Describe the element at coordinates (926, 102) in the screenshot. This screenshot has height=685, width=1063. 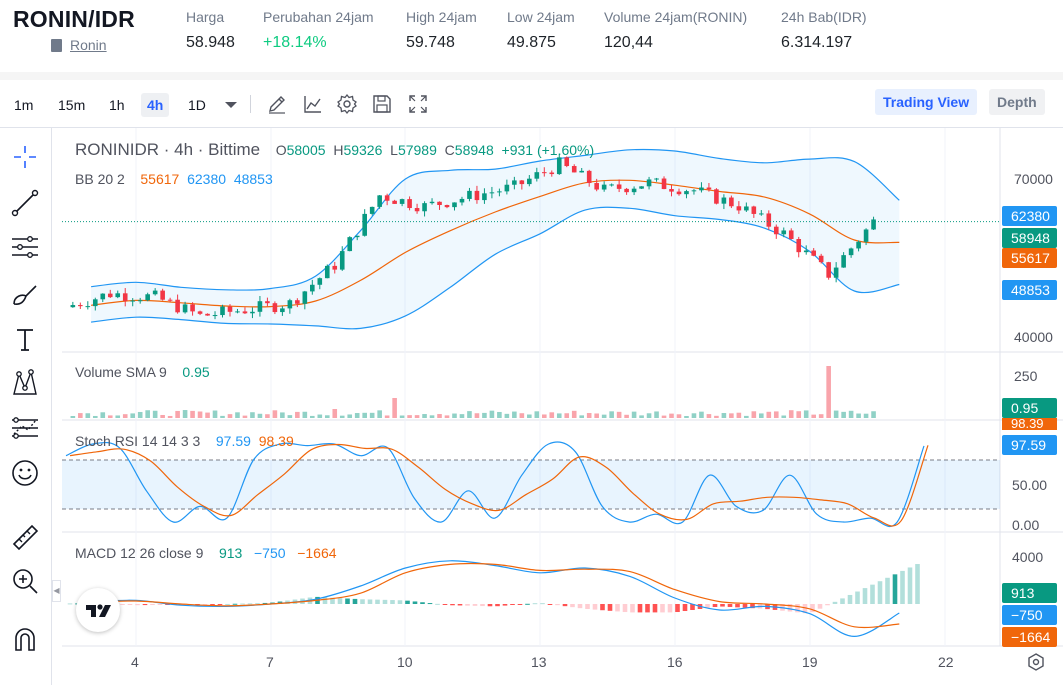
I see `trading-view-button: Trading View` at that location.